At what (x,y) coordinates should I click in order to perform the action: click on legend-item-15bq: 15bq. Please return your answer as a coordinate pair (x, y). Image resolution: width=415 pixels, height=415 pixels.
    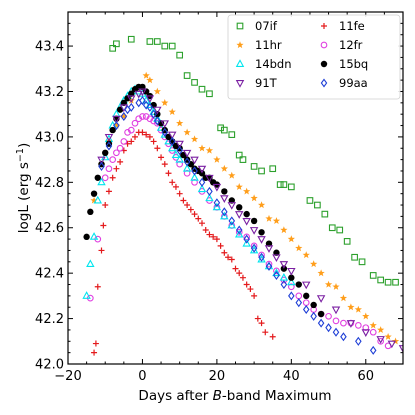
    Looking at the image, I should click on (344, 64).